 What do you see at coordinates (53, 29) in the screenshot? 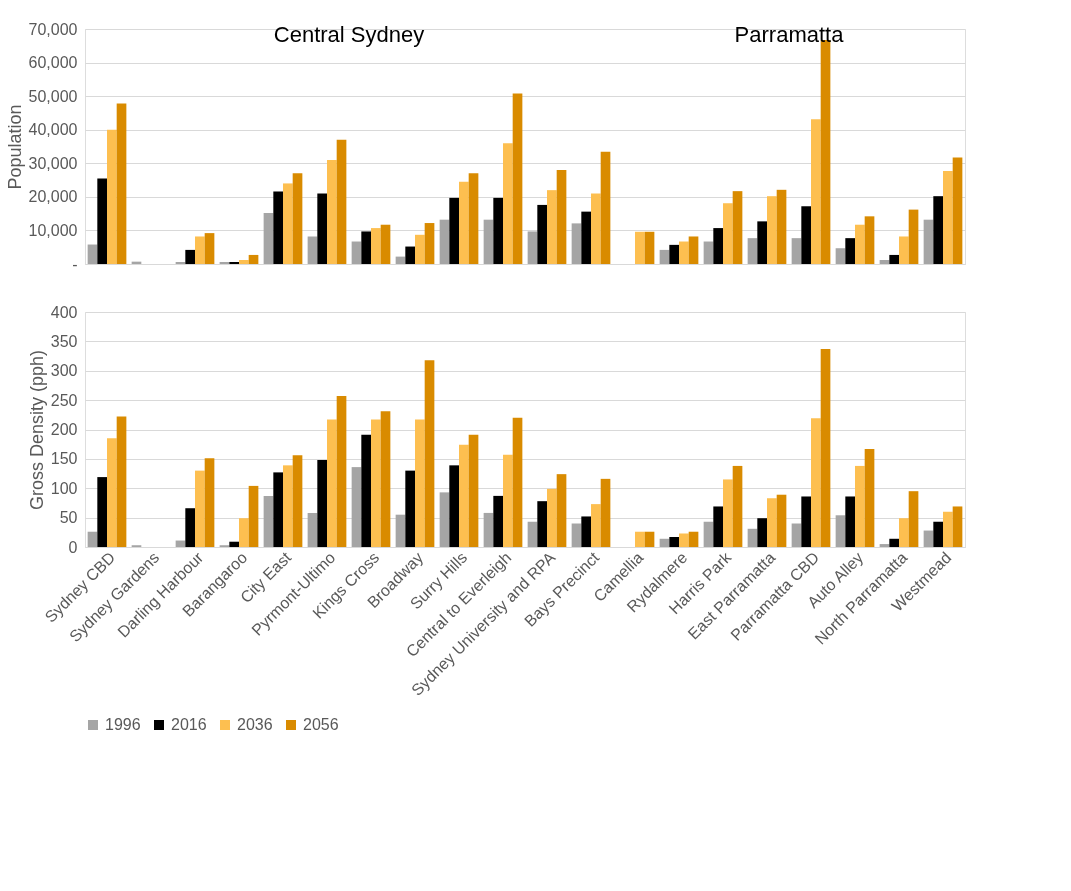
I see `y-tick-label: 70,000` at bounding box center [53, 29].